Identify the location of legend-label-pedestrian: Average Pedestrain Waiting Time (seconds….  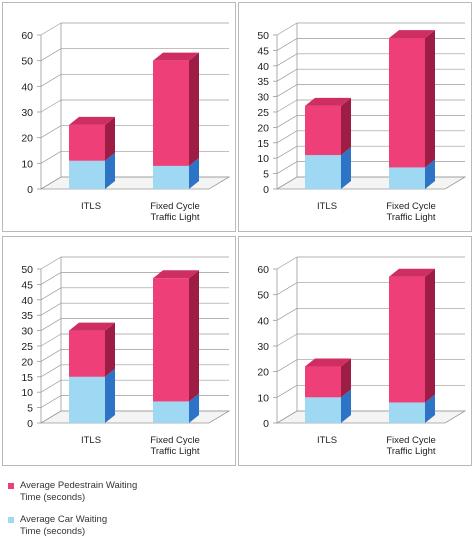
(79, 491).